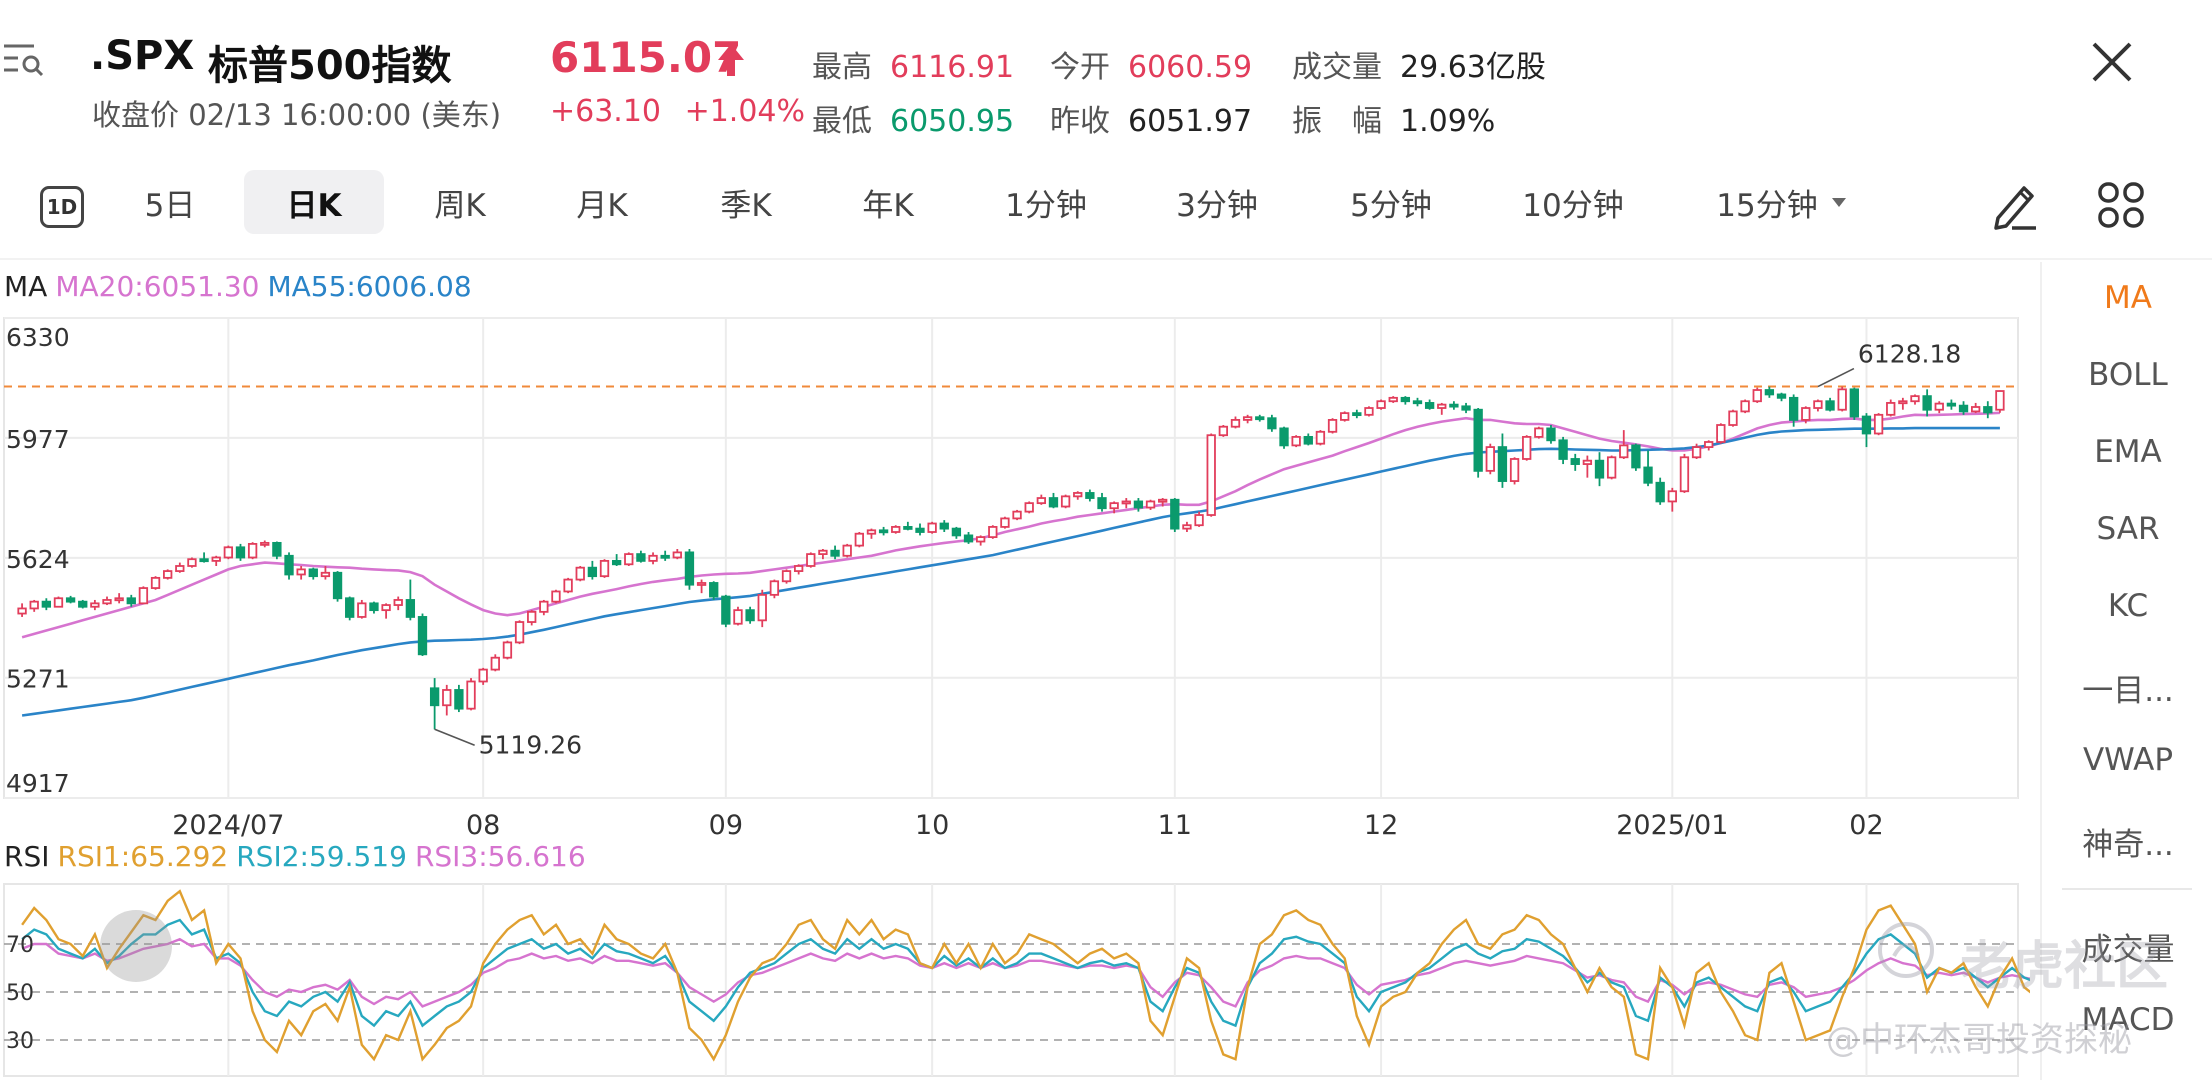 The width and height of the screenshot is (2212, 1080). What do you see at coordinates (314, 202) in the screenshot?
I see `tab-daily-k: 日K` at bounding box center [314, 202].